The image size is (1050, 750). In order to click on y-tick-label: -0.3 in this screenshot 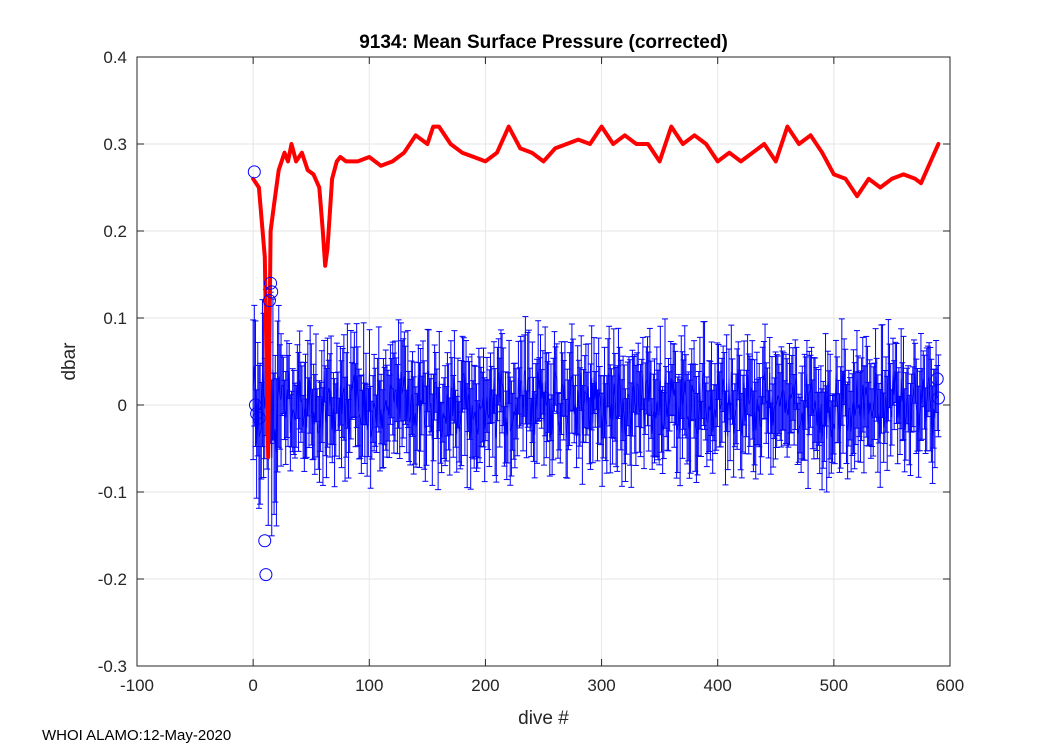, I will do `click(112, 666)`.